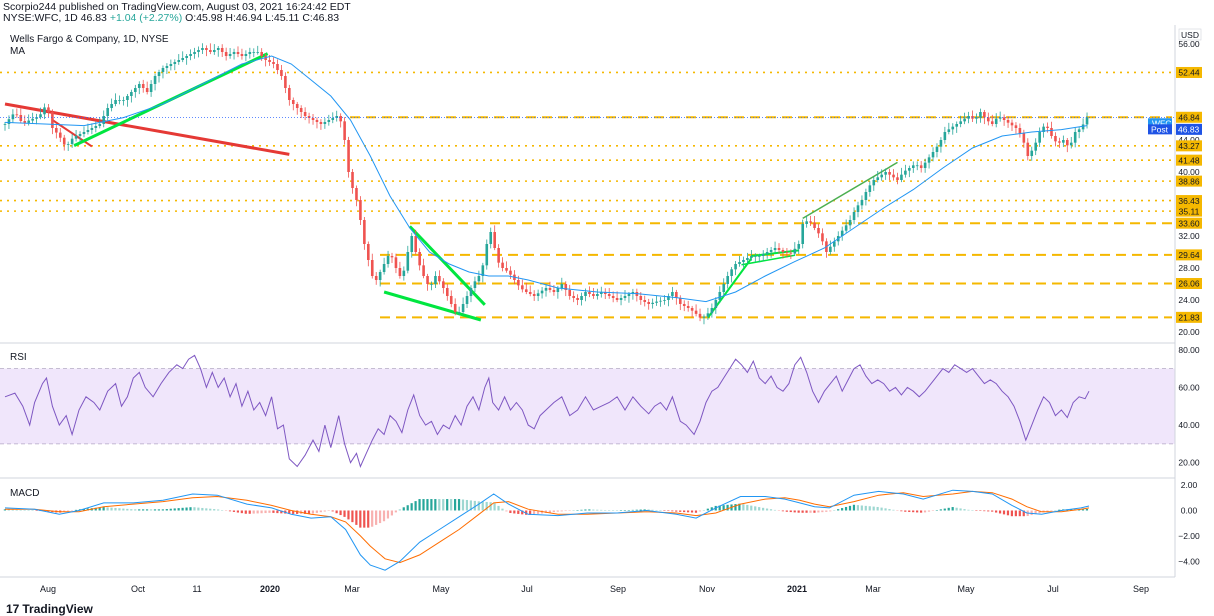 Image resolution: width=1214 pixels, height=616 pixels. What do you see at coordinates (707, 589) in the screenshot?
I see `x-tick-label: Nov` at bounding box center [707, 589].